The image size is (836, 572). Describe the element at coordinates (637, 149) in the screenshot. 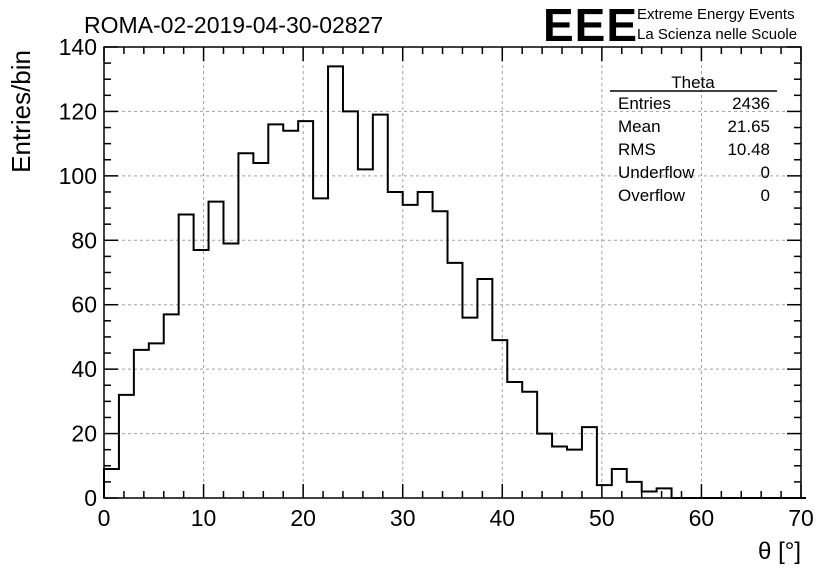

I see `stats-label: RMS` at that location.